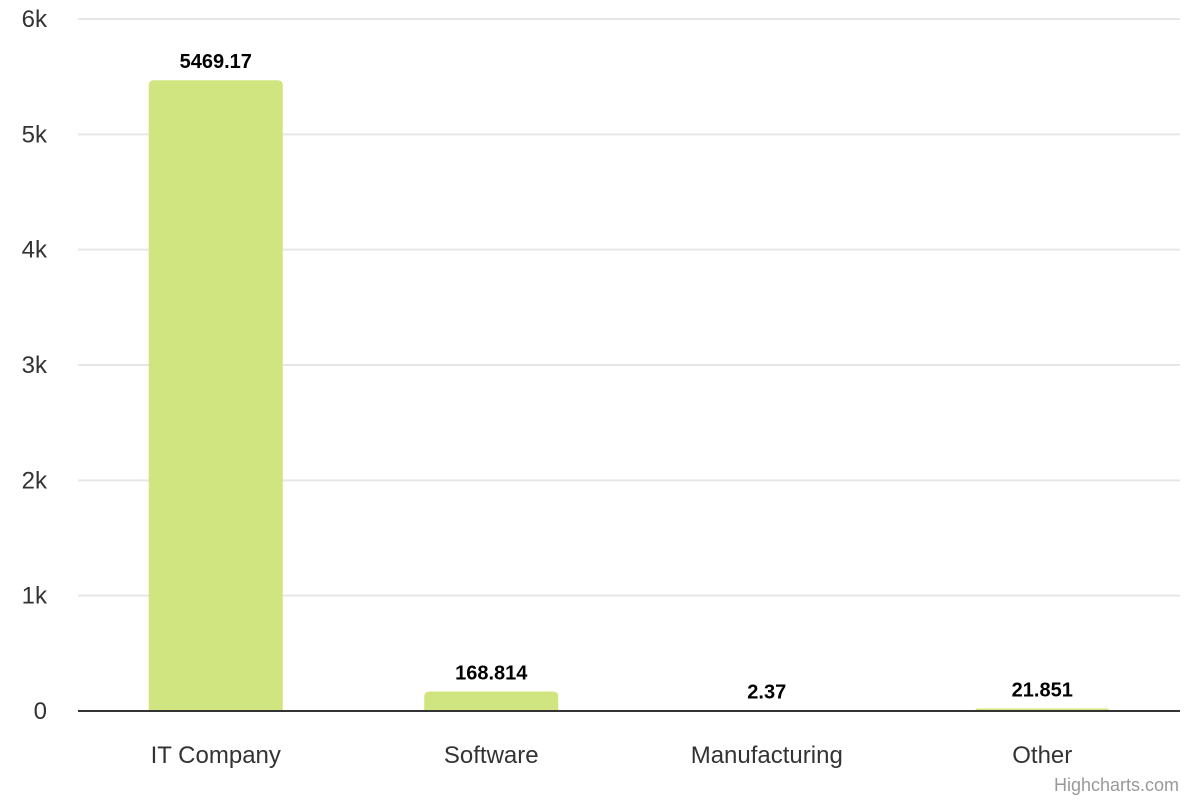 This screenshot has width=1200, height=800. I want to click on y-tick-label: 5k, so click(35, 134).